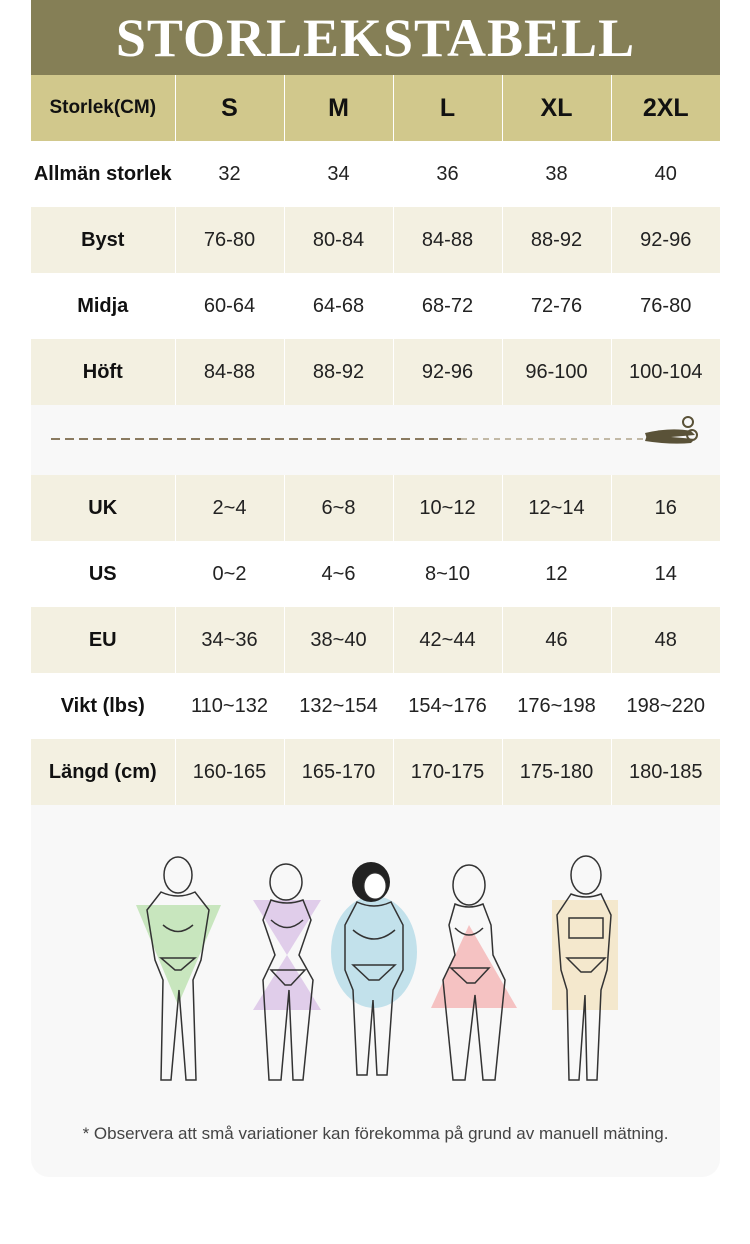  I want to click on table-cell: 64-68, so click(339, 306).